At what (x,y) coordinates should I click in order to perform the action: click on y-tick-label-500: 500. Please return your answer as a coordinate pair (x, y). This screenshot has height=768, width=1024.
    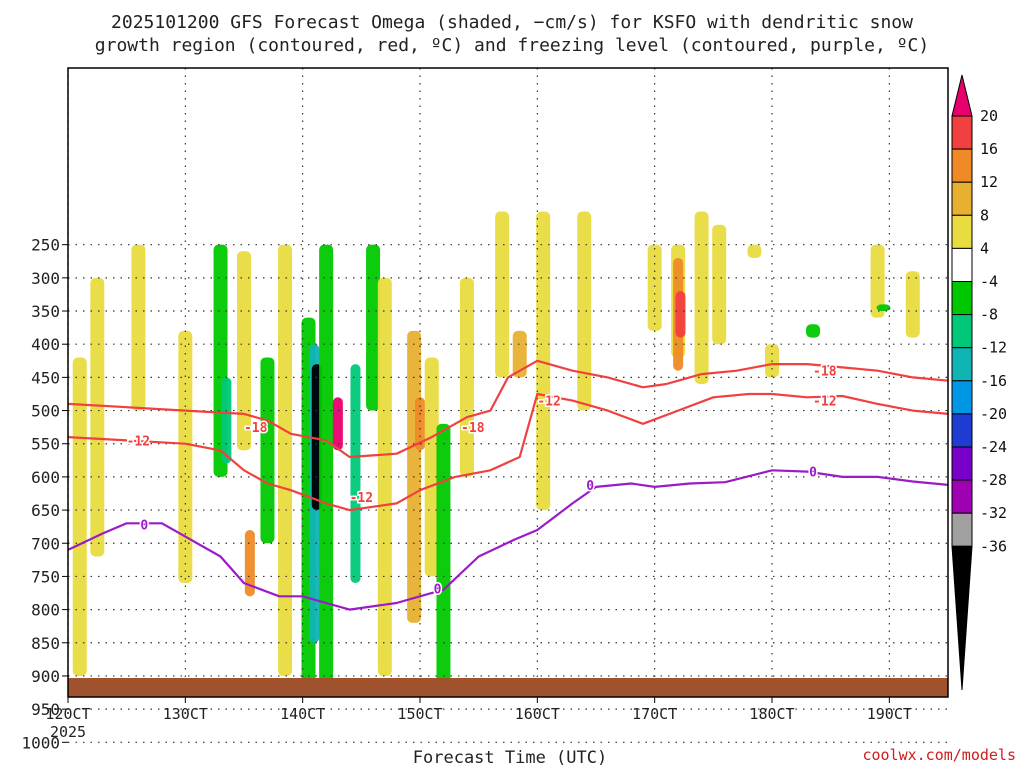
    Looking at the image, I should click on (45, 411).